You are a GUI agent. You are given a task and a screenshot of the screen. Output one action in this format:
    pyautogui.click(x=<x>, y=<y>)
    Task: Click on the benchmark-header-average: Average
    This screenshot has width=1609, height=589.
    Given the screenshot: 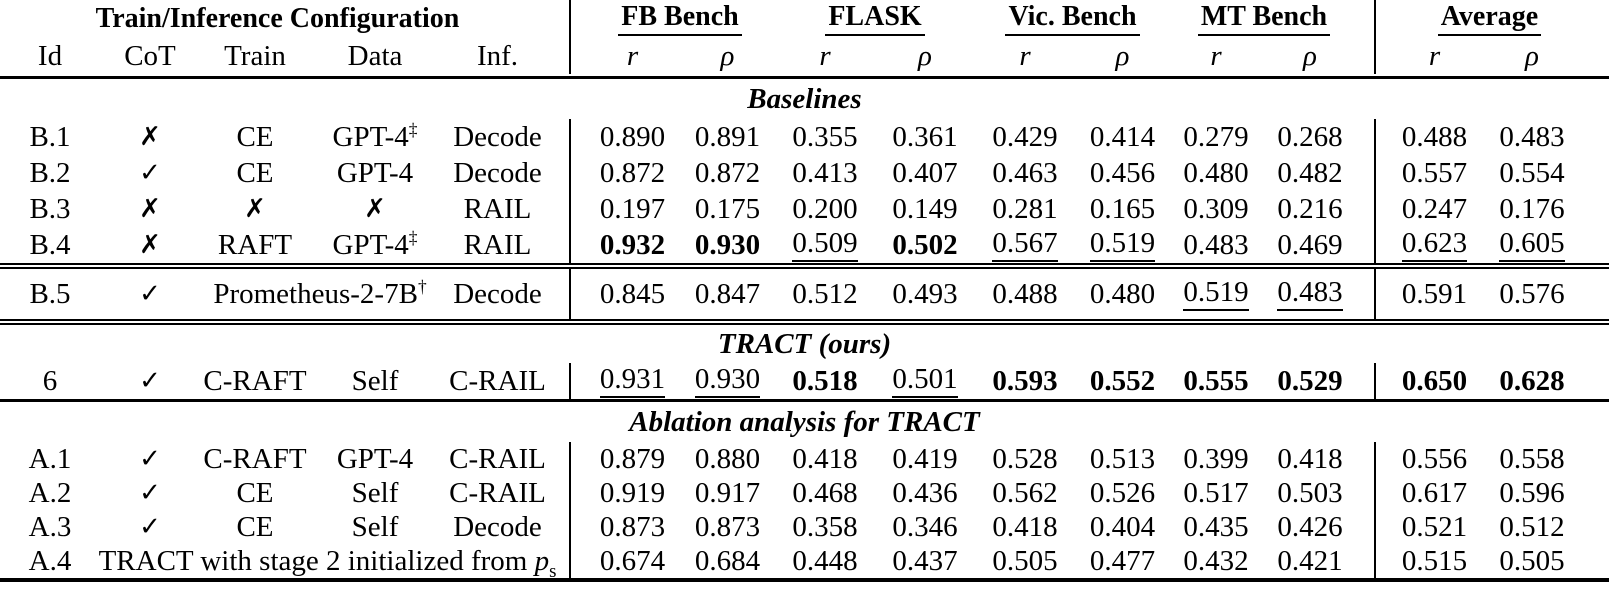 What is the action you would take?
    pyautogui.click(x=1489, y=19)
    